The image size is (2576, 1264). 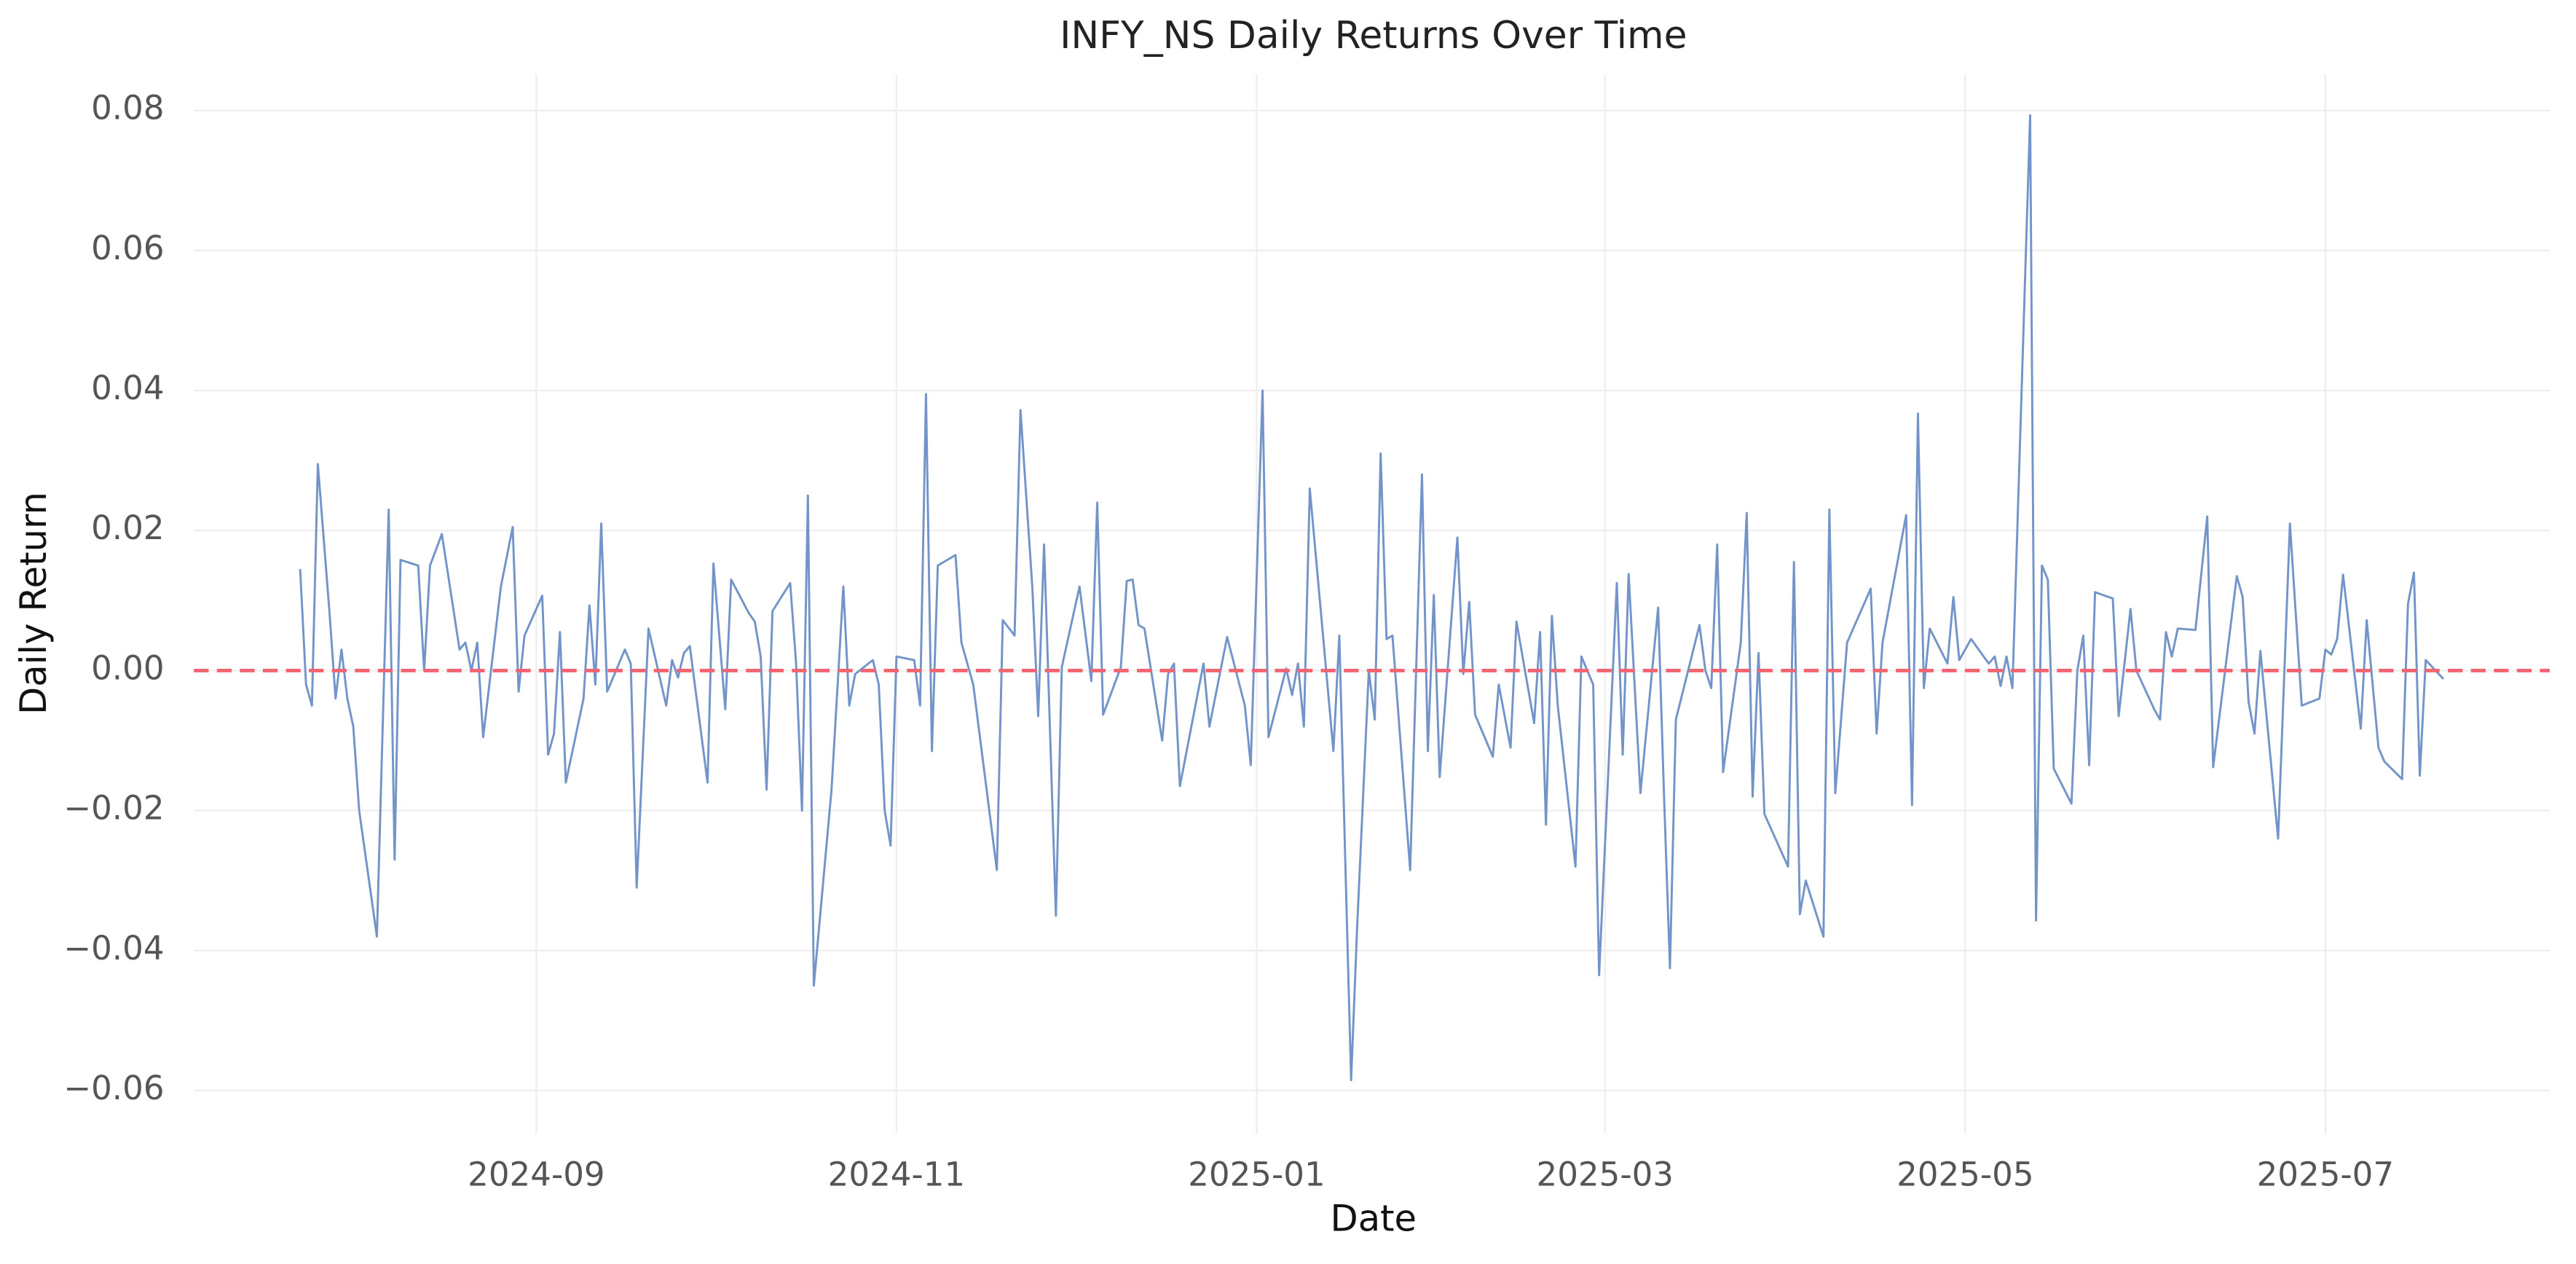 What do you see at coordinates (896, 1174) in the screenshot?
I see `x-tick-label: 2024-11` at bounding box center [896, 1174].